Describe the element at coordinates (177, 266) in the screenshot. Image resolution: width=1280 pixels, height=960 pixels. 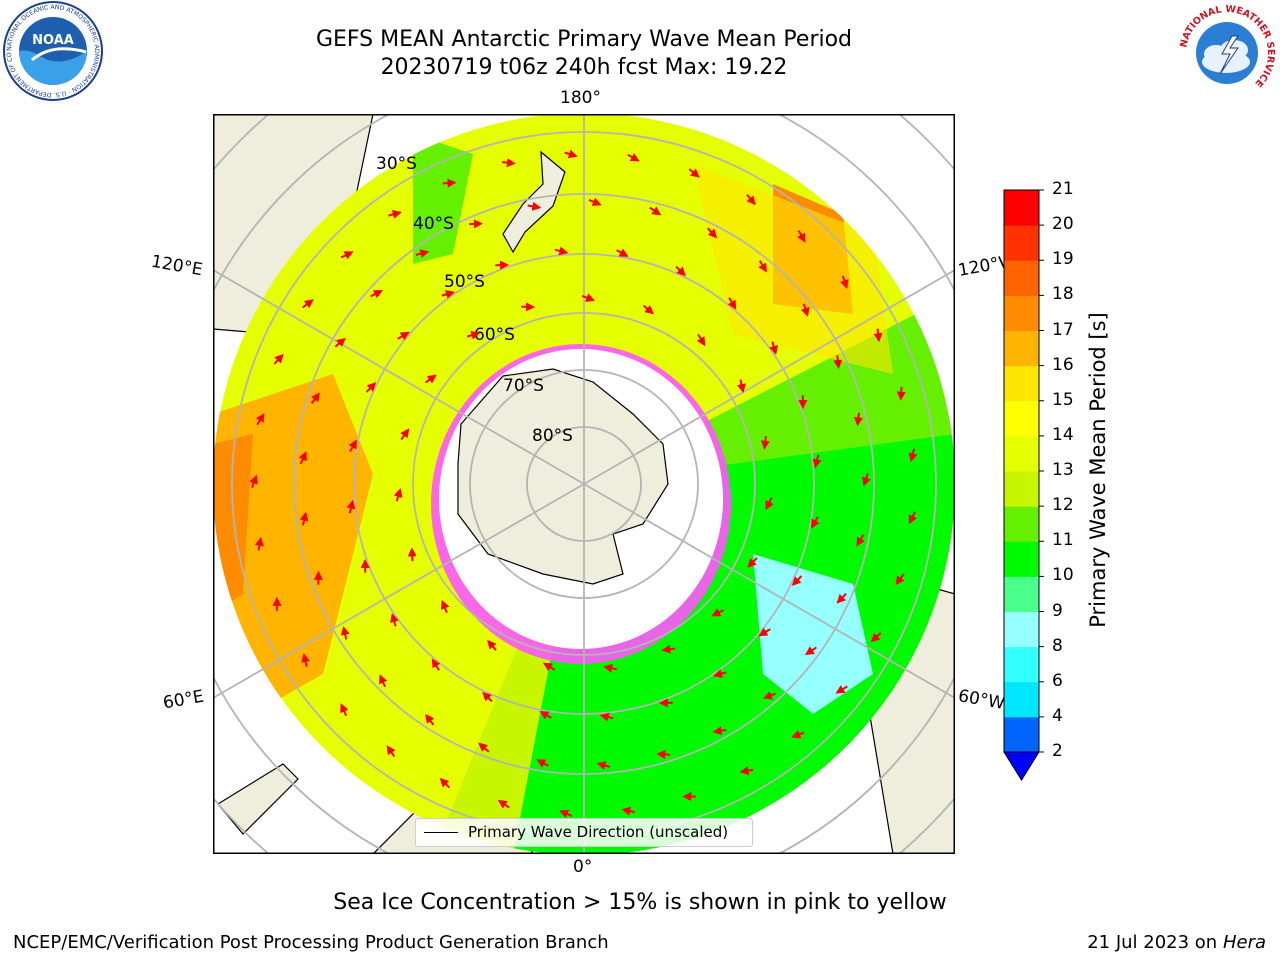
I see `lon-label-120e: 120°E` at that location.